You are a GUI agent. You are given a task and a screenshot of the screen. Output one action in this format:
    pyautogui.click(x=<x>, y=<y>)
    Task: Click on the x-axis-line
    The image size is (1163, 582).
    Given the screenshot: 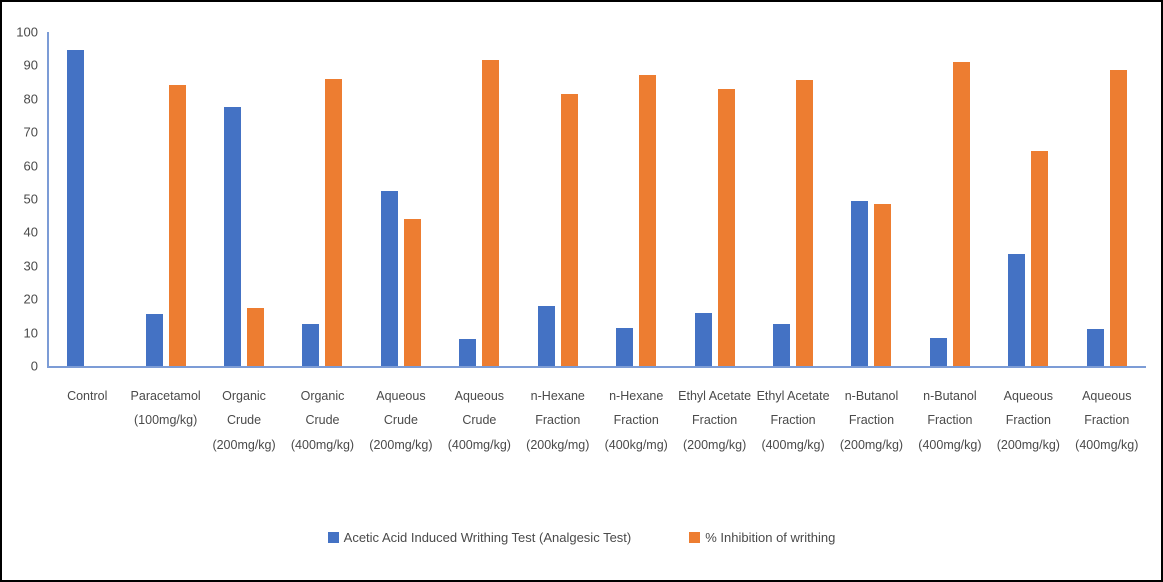 What is the action you would take?
    pyautogui.click(x=596, y=367)
    